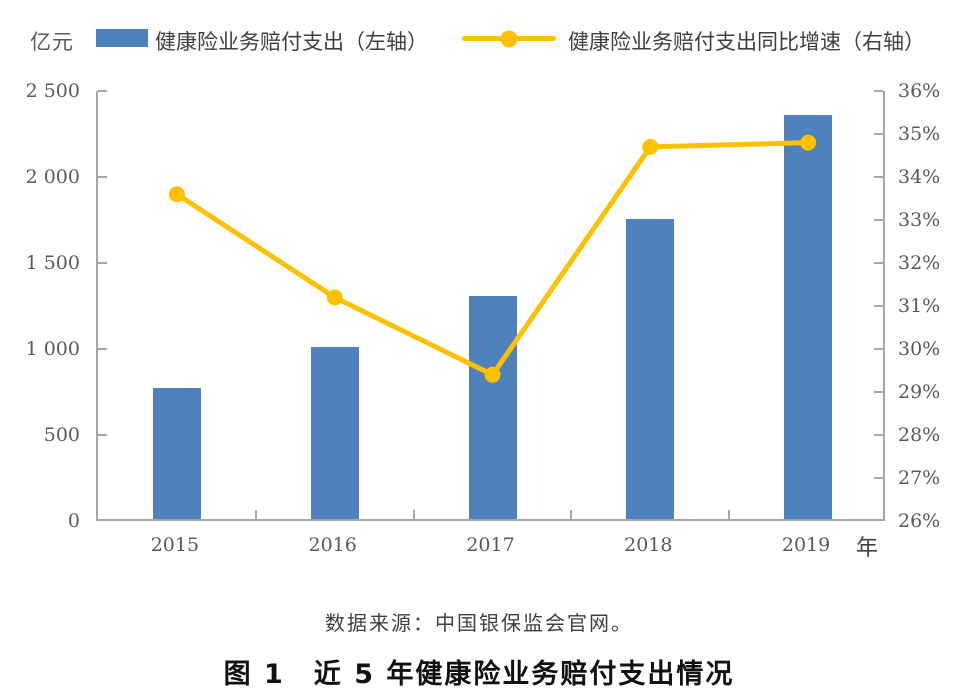 This screenshot has width=958, height=700. What do you see at coordinates (52, 42) in the screenshot?
I see `left-axis-unit-label: 亿元` at bounding box center [52, 42].